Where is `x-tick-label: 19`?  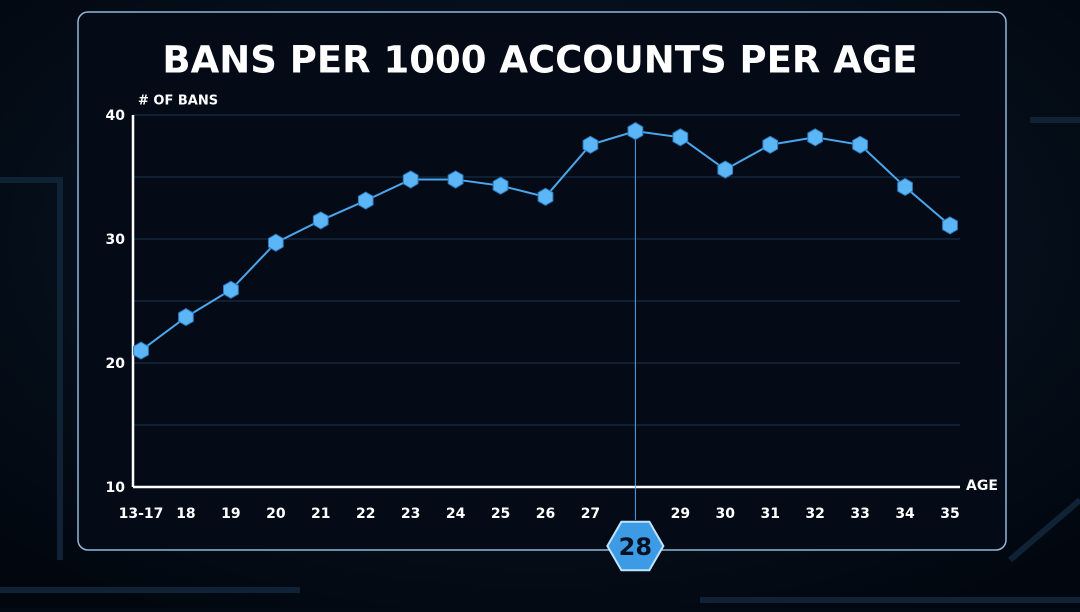
x-tick-label: 19 is located at coordinates (230, 514).